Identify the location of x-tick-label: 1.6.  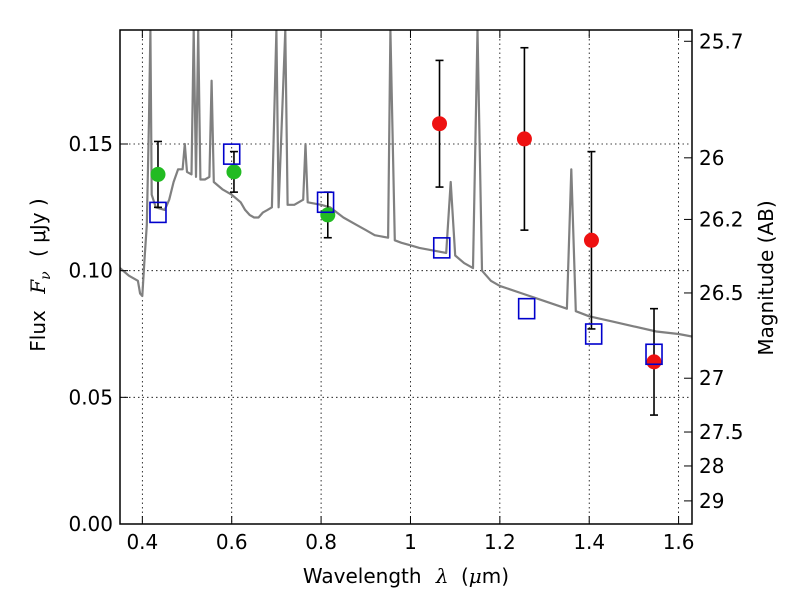
(679, 542).